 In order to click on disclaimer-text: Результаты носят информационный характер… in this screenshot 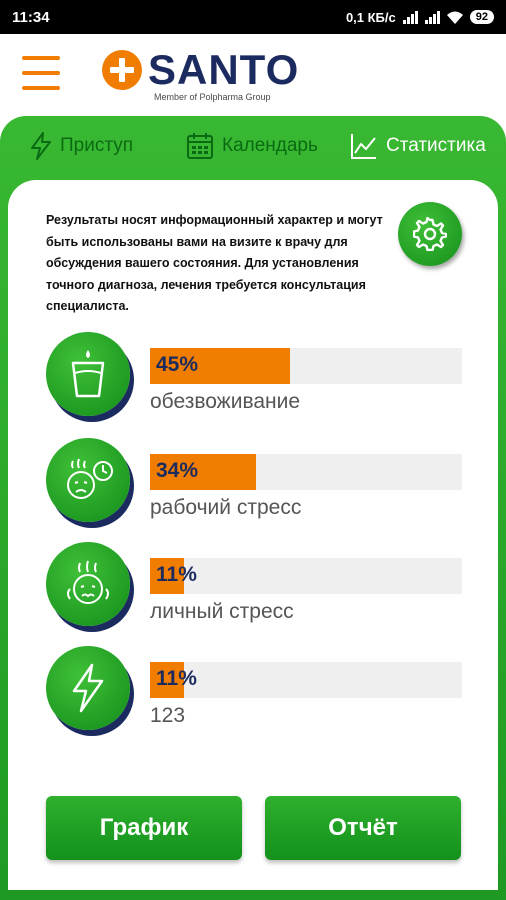, I will do `click(214, 263)`.